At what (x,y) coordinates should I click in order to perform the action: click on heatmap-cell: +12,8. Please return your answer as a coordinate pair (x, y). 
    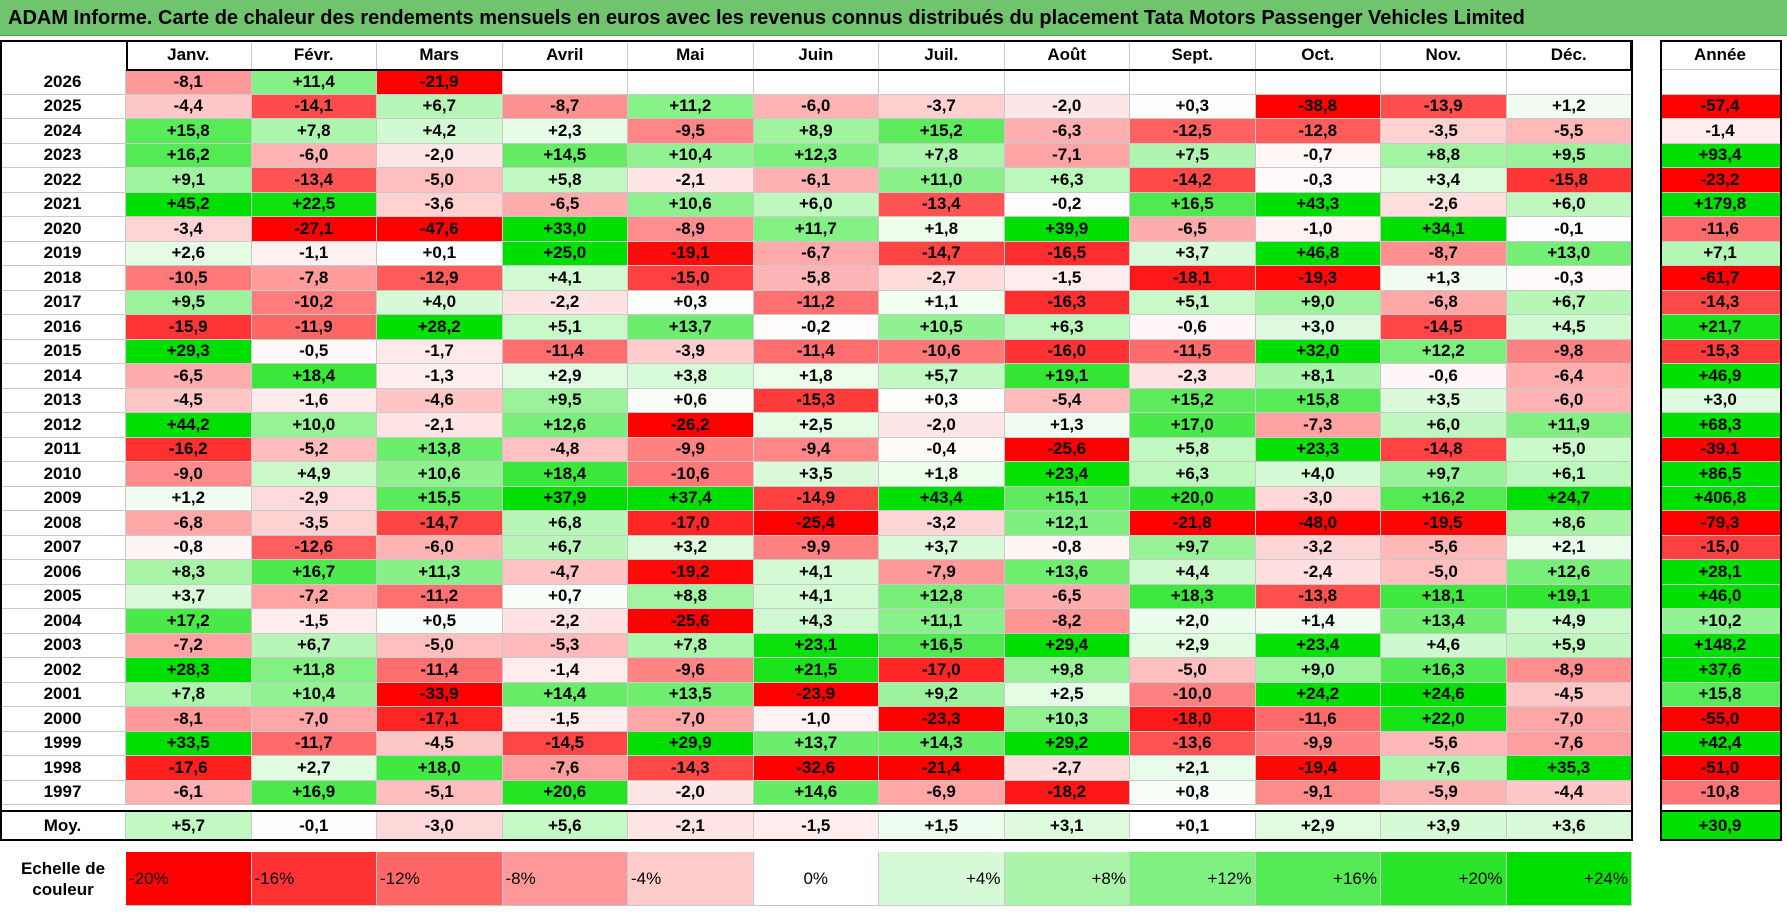
    Looking at the image, I should click on (942, 596).